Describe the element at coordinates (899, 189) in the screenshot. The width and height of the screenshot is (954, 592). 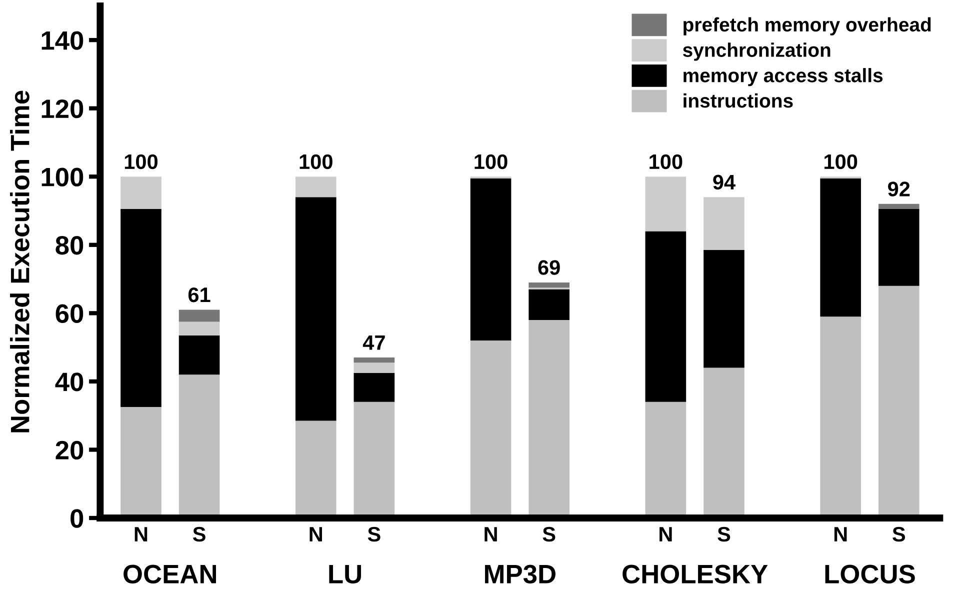
I see `total-label: 92` at that location.